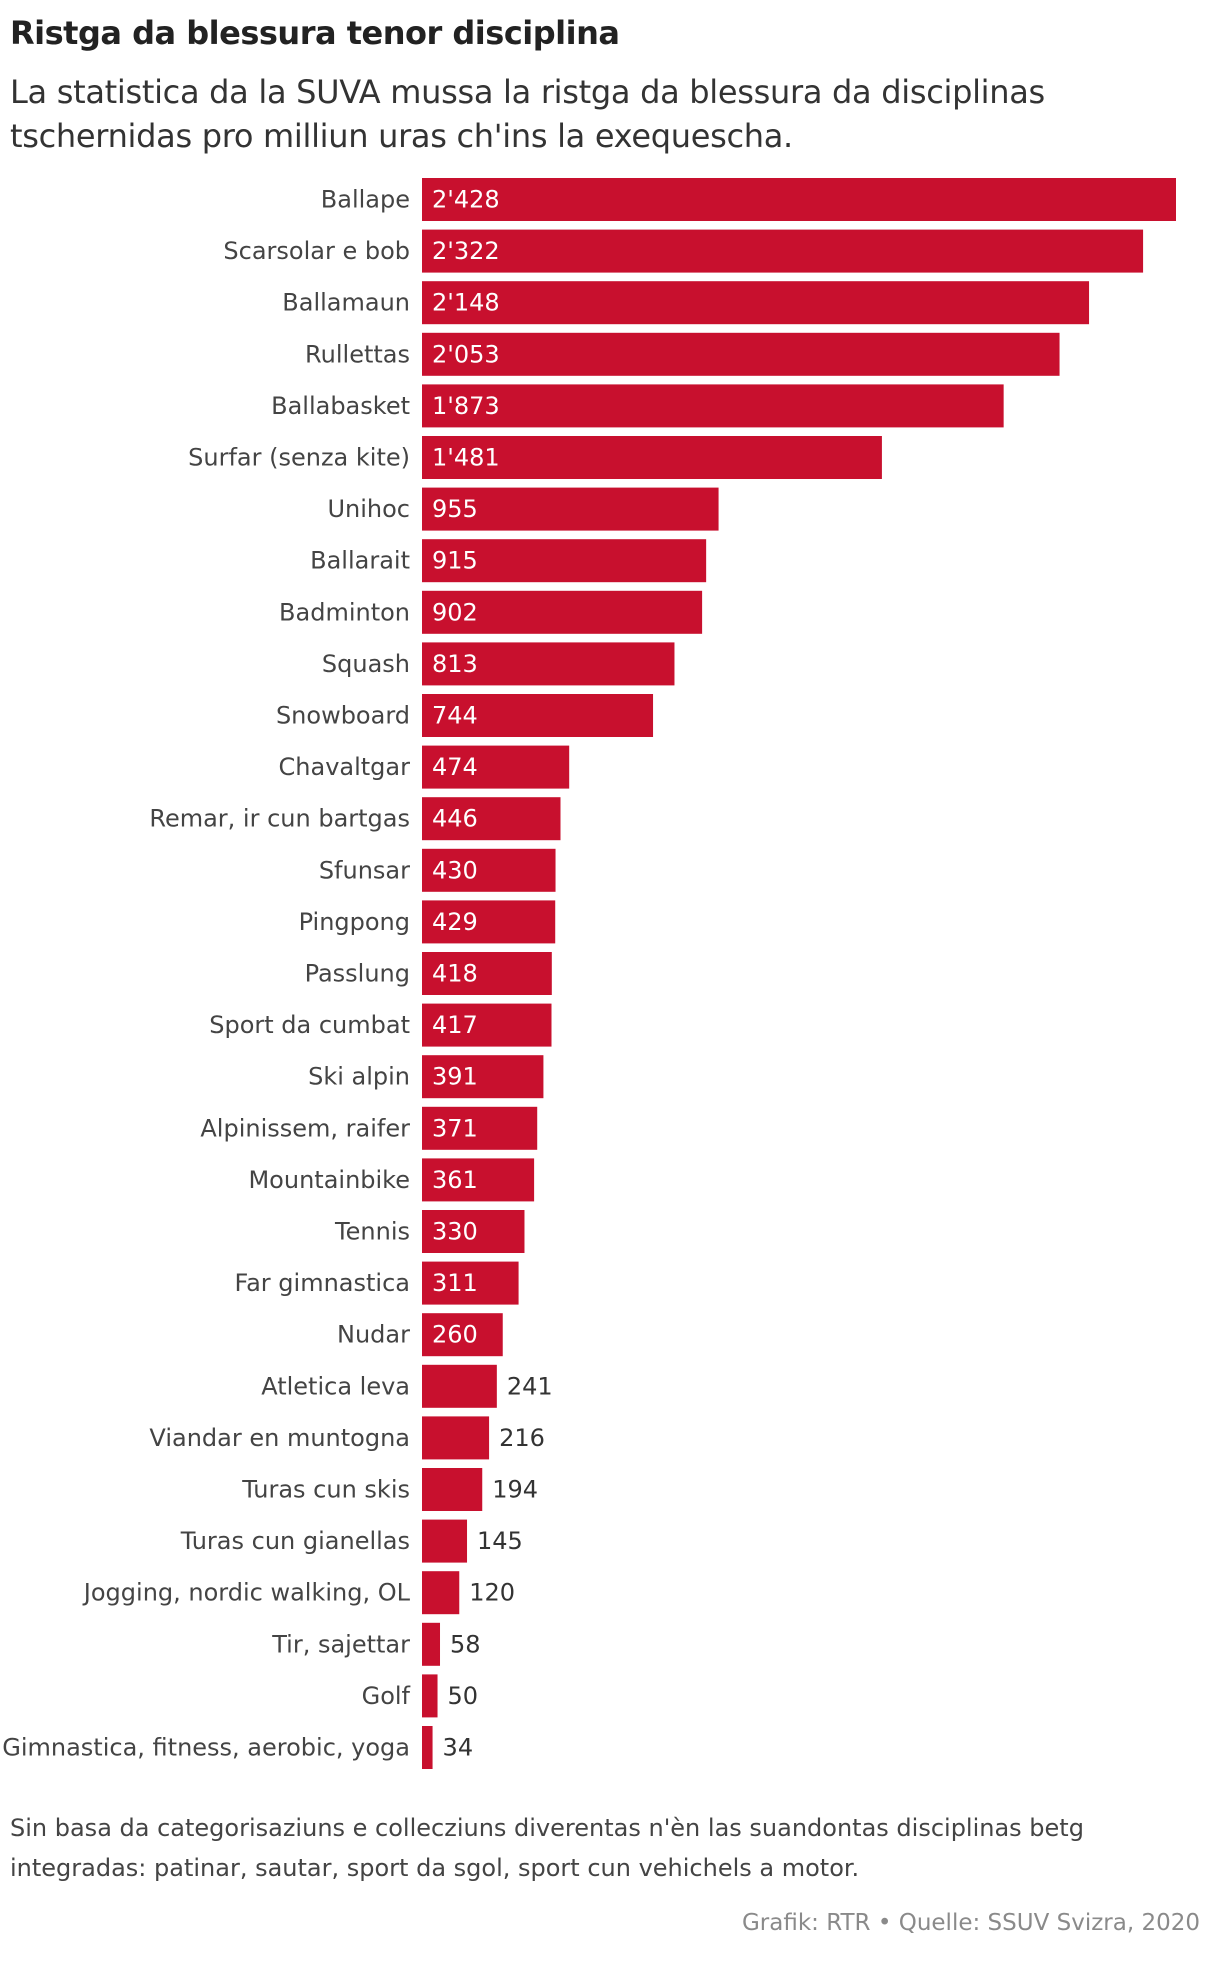 This screenshot has height=1976, width=1220. What do you see at coordinates (279, 819) in the screenshot?
I see `category-label: Remar, ir cun bartgas` at bounding box center [279, 819].